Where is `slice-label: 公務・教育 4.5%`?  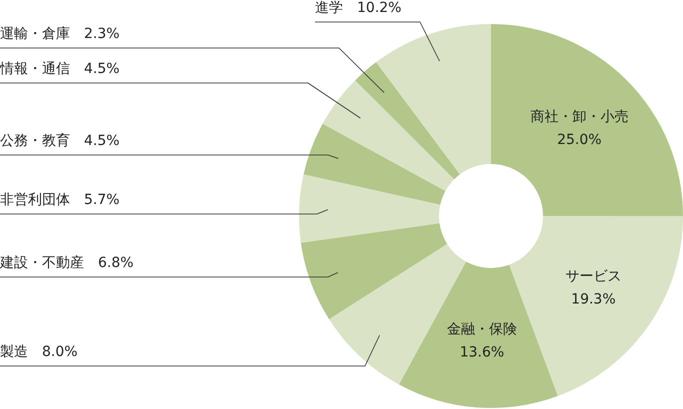
slice-label: 公務・教育 4.5% is located at coordinates (60, 140).